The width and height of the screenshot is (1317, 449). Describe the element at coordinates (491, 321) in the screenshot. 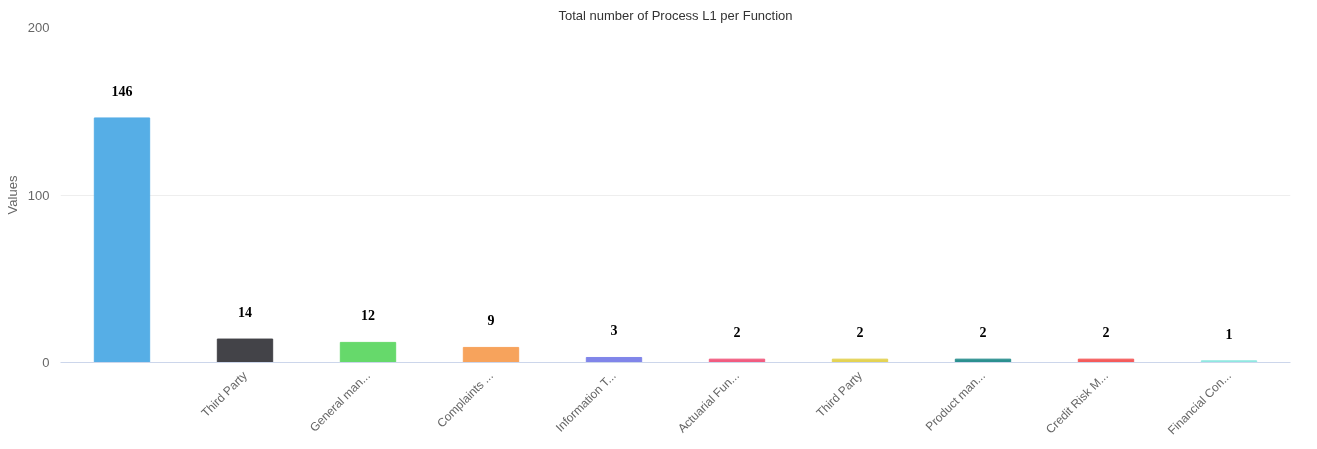

I see `data-label: 9` at that location.